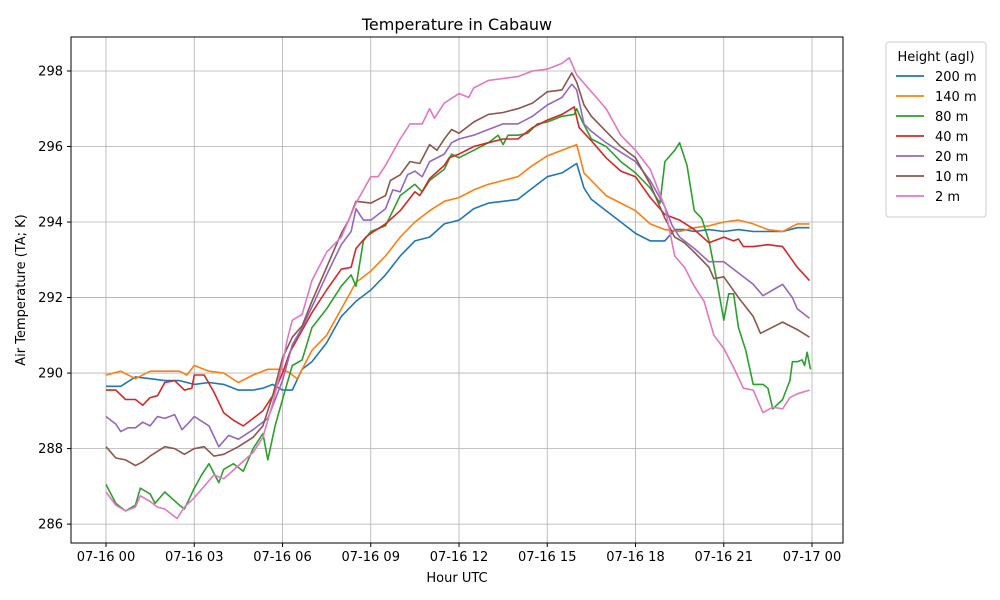 The width and height of the screenshot is (1000, 600). What do you see at coordinates (456, 578) in the screenshot?
I see `x-axis-label: Hour UTC` at bounding box center [456, 578].